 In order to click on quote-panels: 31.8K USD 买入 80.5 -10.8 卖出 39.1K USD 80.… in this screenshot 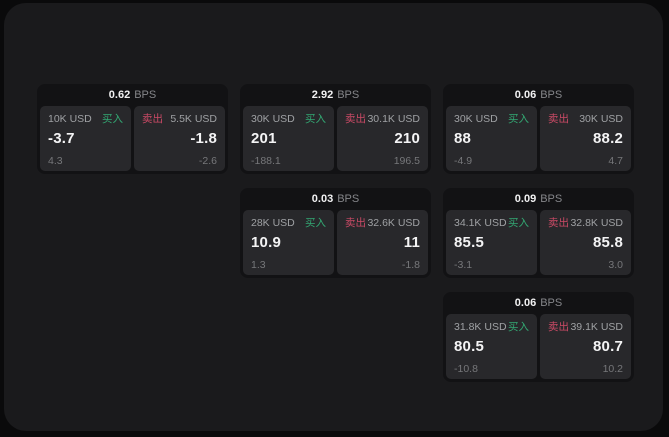, I will do `click(538, 348)`.